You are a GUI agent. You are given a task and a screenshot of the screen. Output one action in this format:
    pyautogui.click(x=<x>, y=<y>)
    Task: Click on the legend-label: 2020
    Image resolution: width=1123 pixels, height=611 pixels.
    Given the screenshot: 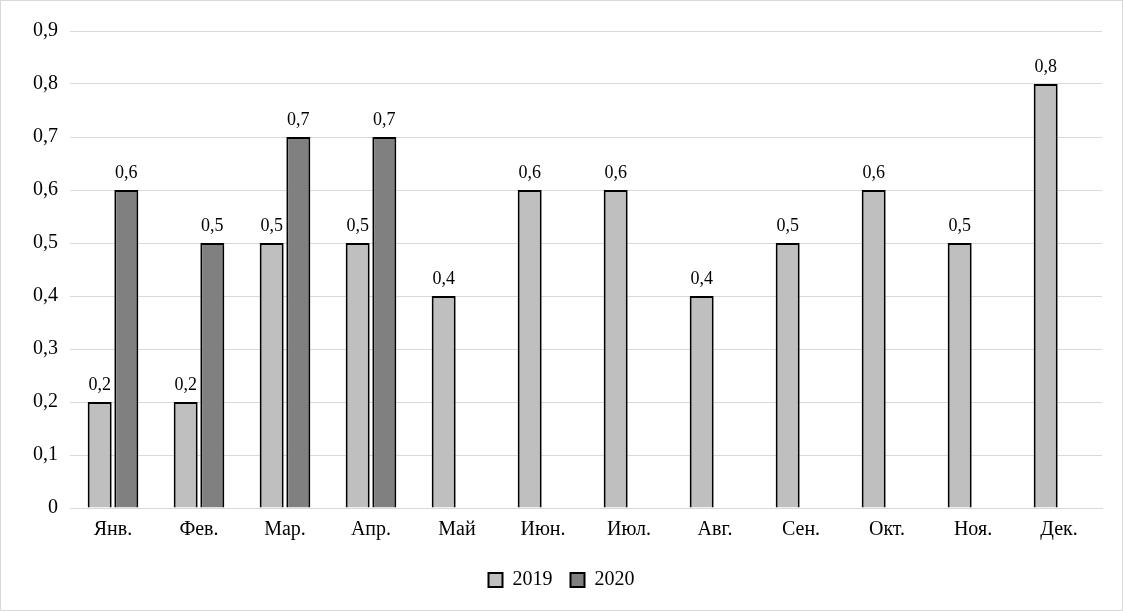 What is the action you would take?
    pyautogui.click(x=614, y=578)
    